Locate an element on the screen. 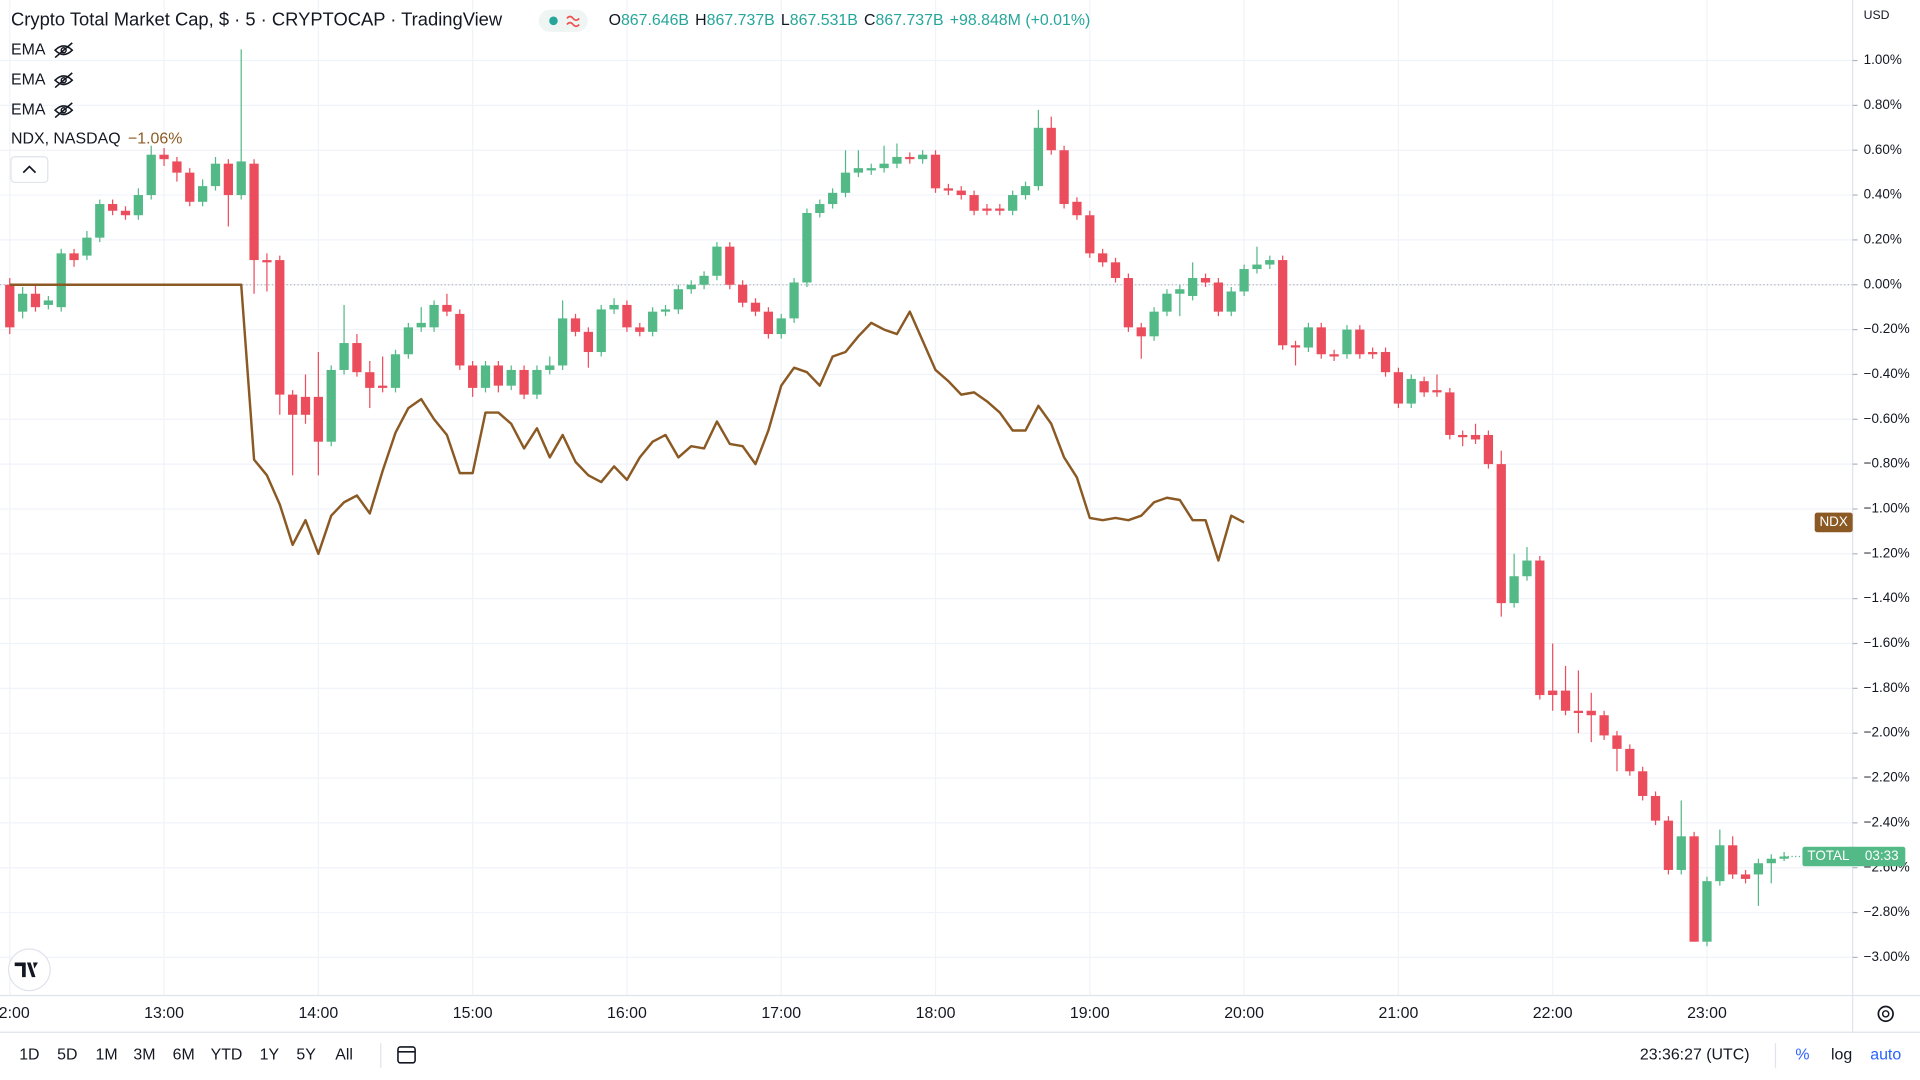  scale-option: % is located at coordinates (1802, 1055).